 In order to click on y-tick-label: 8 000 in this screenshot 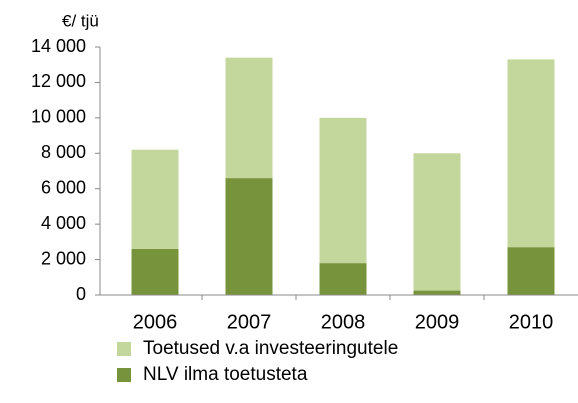, I will do `click(63, 152)`.